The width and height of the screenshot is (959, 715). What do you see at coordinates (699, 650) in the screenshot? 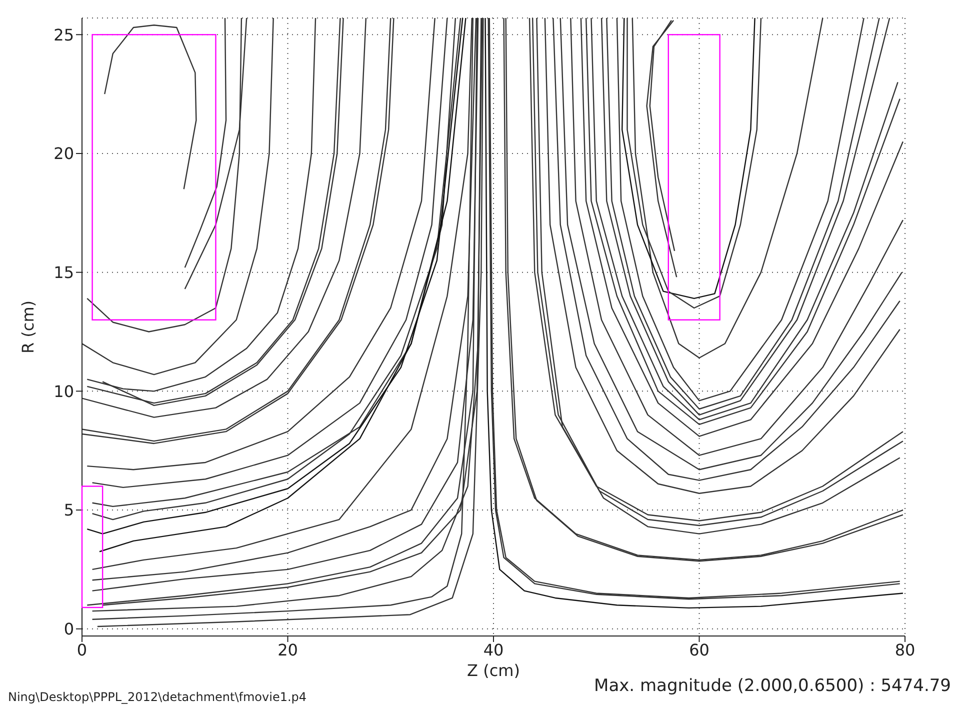
I see `x-tick-label: 60` at bounding box center [699, 650].